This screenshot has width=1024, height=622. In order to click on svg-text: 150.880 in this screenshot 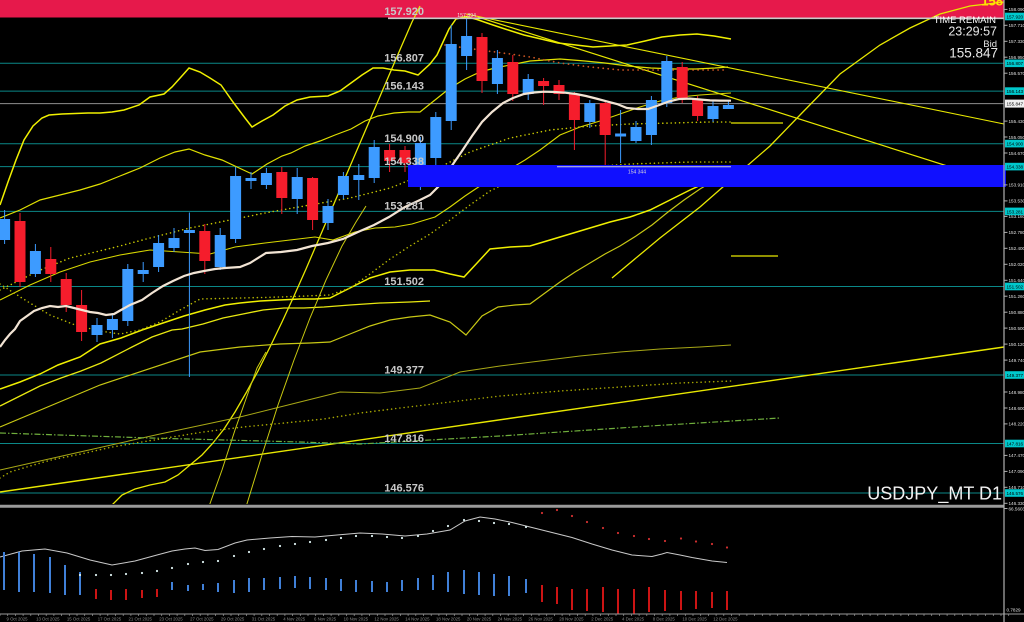, I will do `click(1016, 312)`.